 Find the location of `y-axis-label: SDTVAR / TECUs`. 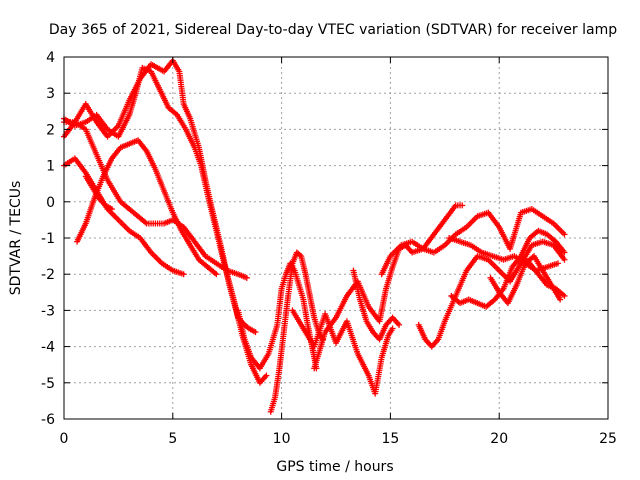

y-axis-label: SDTVAR / TECUs is located at coordinates (16, 238).